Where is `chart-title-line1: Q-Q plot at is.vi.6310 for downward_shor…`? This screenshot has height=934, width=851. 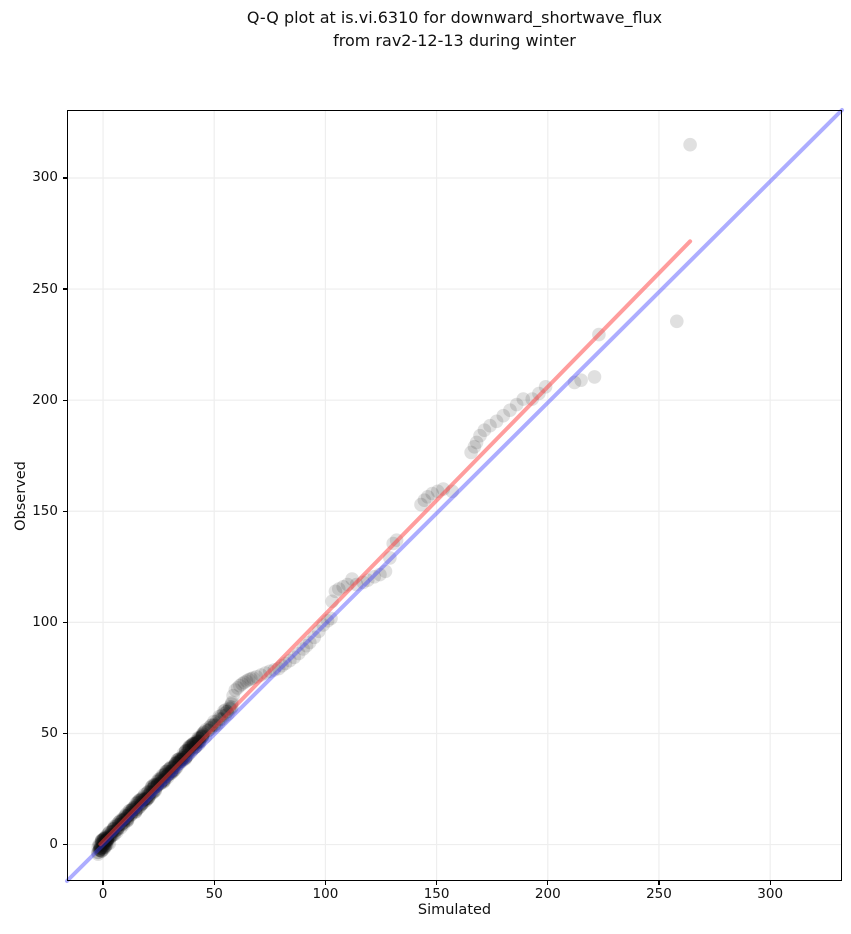
chart-title-line1: Q-Q plot at is.vi.6310 for downward_shor… is located at coordinates (454, 17).